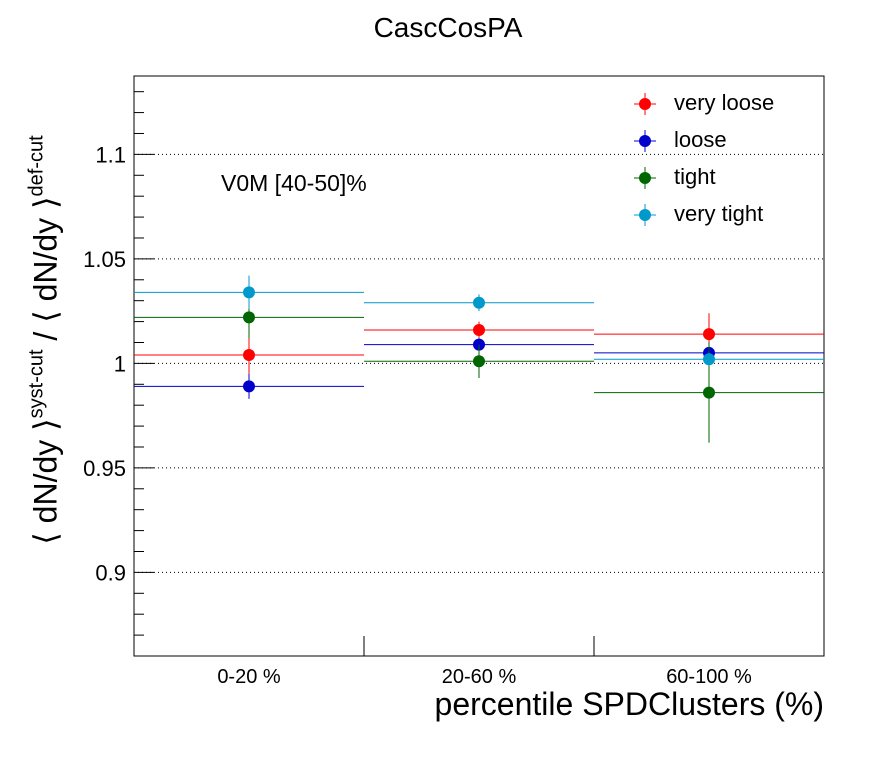 This screenshot has width=896, height=772. What do you see at coordinates (120, 363) in the screenshot?
I see `y-tick-label: 1` at bounding box center [120, 363].